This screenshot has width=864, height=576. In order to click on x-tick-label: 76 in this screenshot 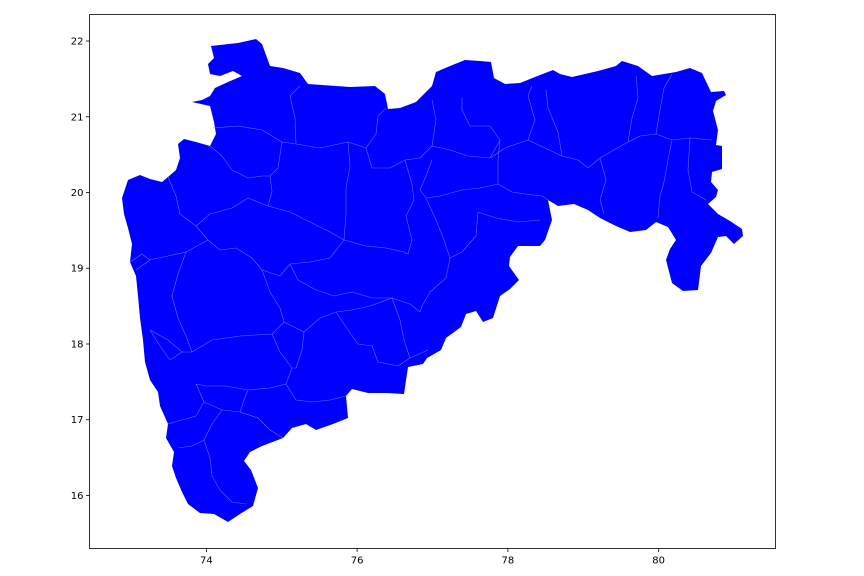, I will do `click(357, 561)`.